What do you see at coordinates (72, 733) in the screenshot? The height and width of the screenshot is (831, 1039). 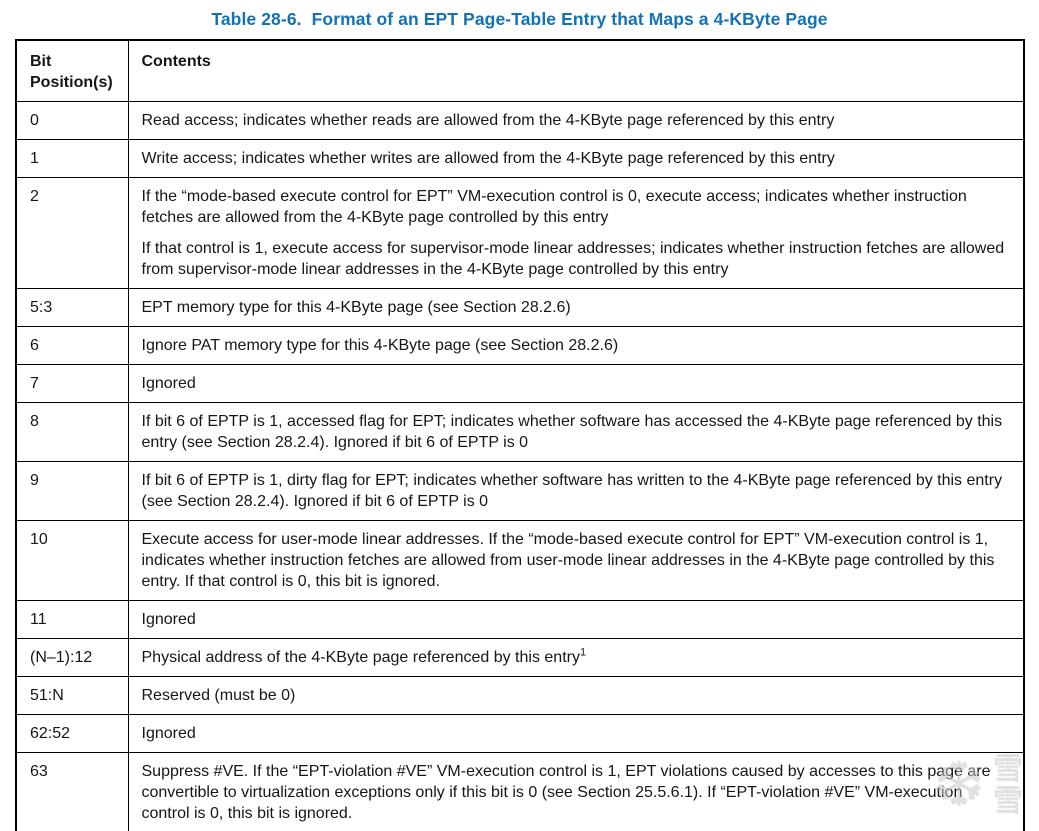 I see `bit-position-cell: 62:52` at bounding box center [72, 733].